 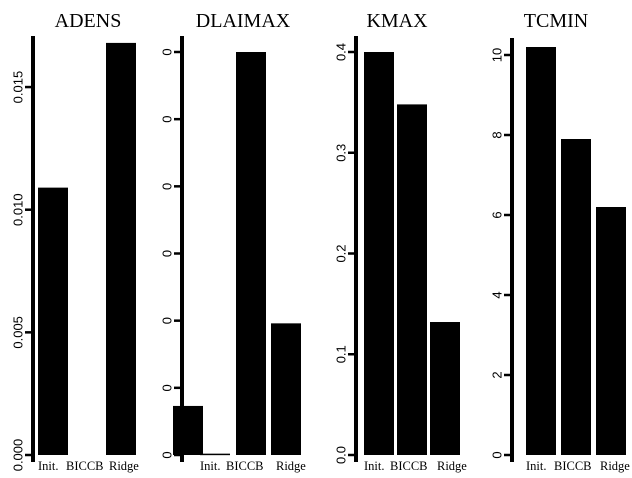 I want to click on chart-title: KMAX, so click(x=397, y=21).